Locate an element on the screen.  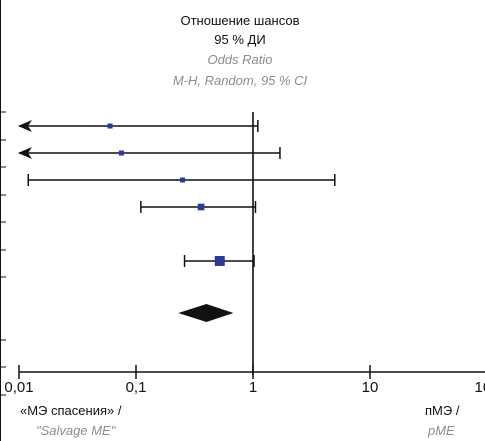
x-tick-label: 0,1 is located at coordinates (136, 387).